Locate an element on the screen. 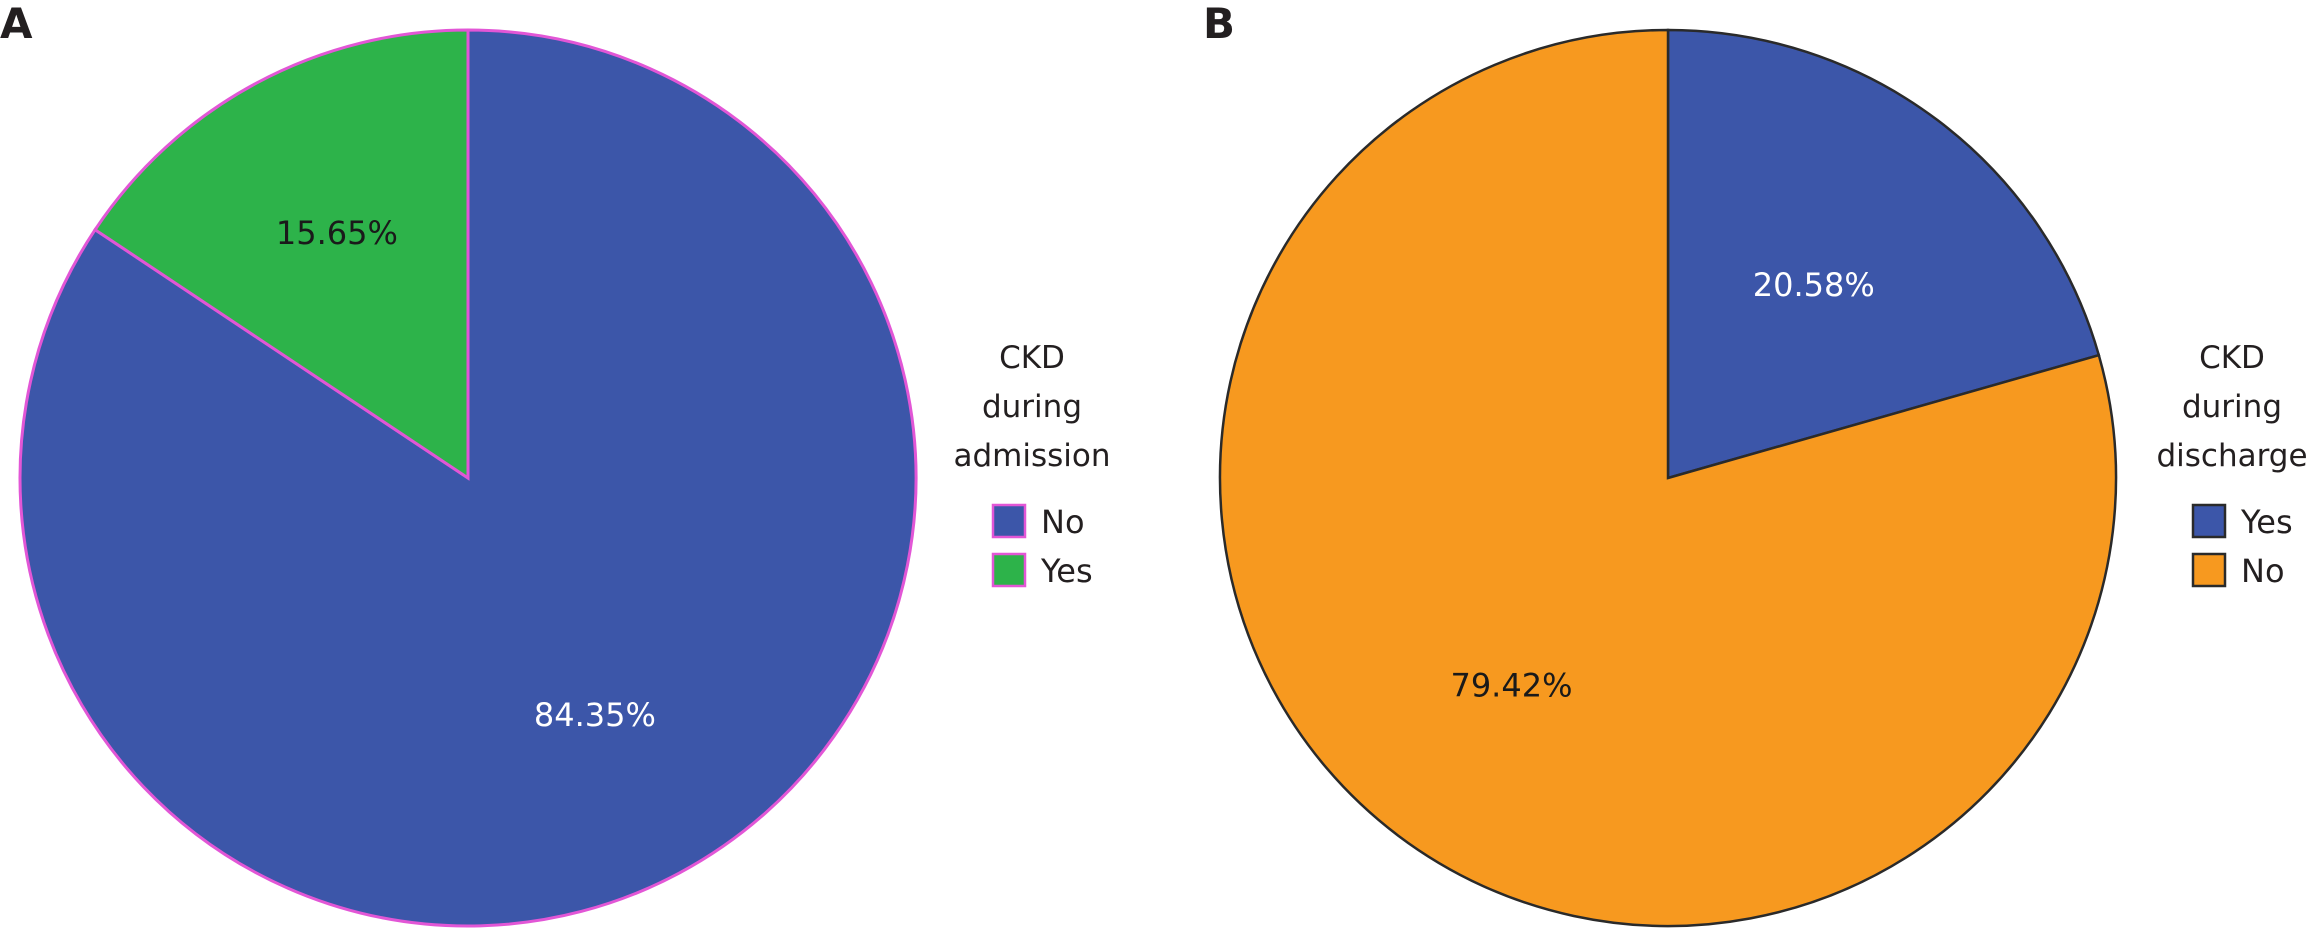 This screenshot has height=933, width=2314. legend-a-title-line-1: CKD is located at coordinates (1032, 358).